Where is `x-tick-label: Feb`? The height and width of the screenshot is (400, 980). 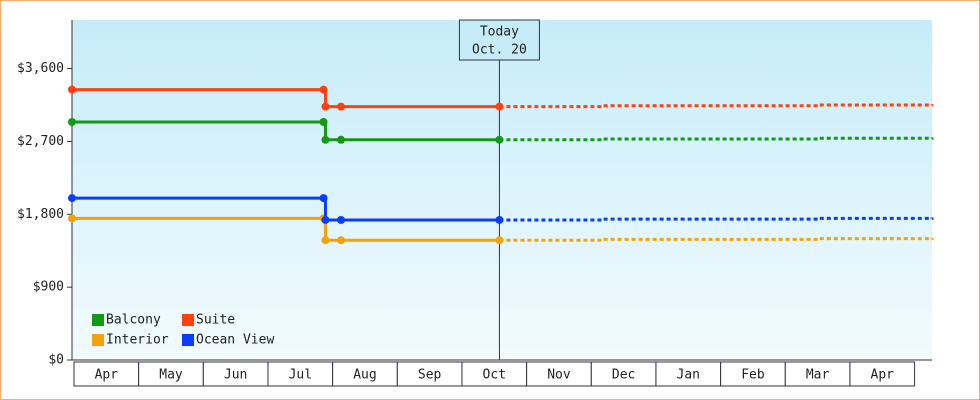
x-tick-label: Feb is located at coordinates (753, 375).